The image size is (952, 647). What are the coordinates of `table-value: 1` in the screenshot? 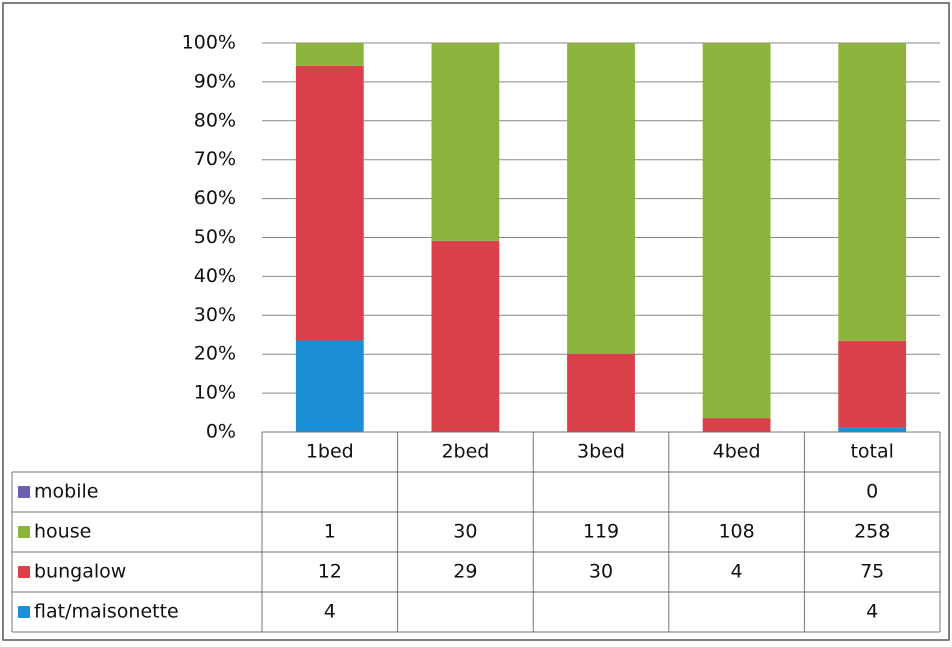 It's located at (330, 532).